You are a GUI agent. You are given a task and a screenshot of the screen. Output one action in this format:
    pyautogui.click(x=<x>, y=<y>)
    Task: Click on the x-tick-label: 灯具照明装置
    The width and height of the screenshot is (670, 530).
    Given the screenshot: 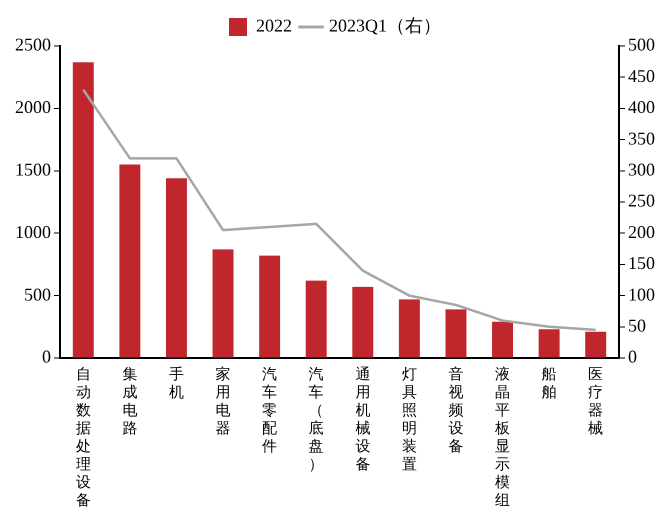 What is the action you would take?
    pyautogui.click(x=409, y=419)
    